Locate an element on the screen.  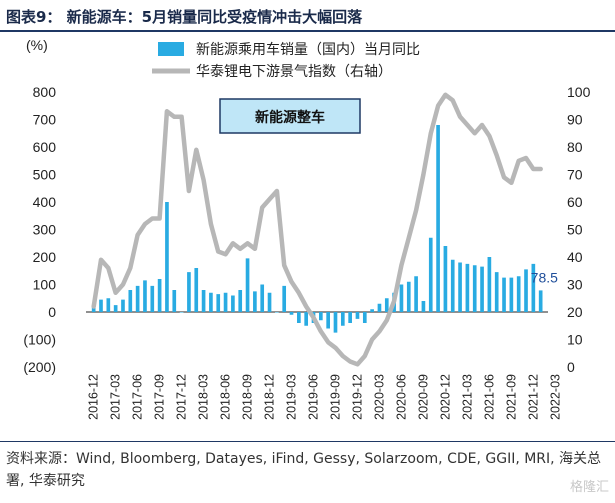
x-axis-tick: 2018-09 is located at coordinates (248, 397).